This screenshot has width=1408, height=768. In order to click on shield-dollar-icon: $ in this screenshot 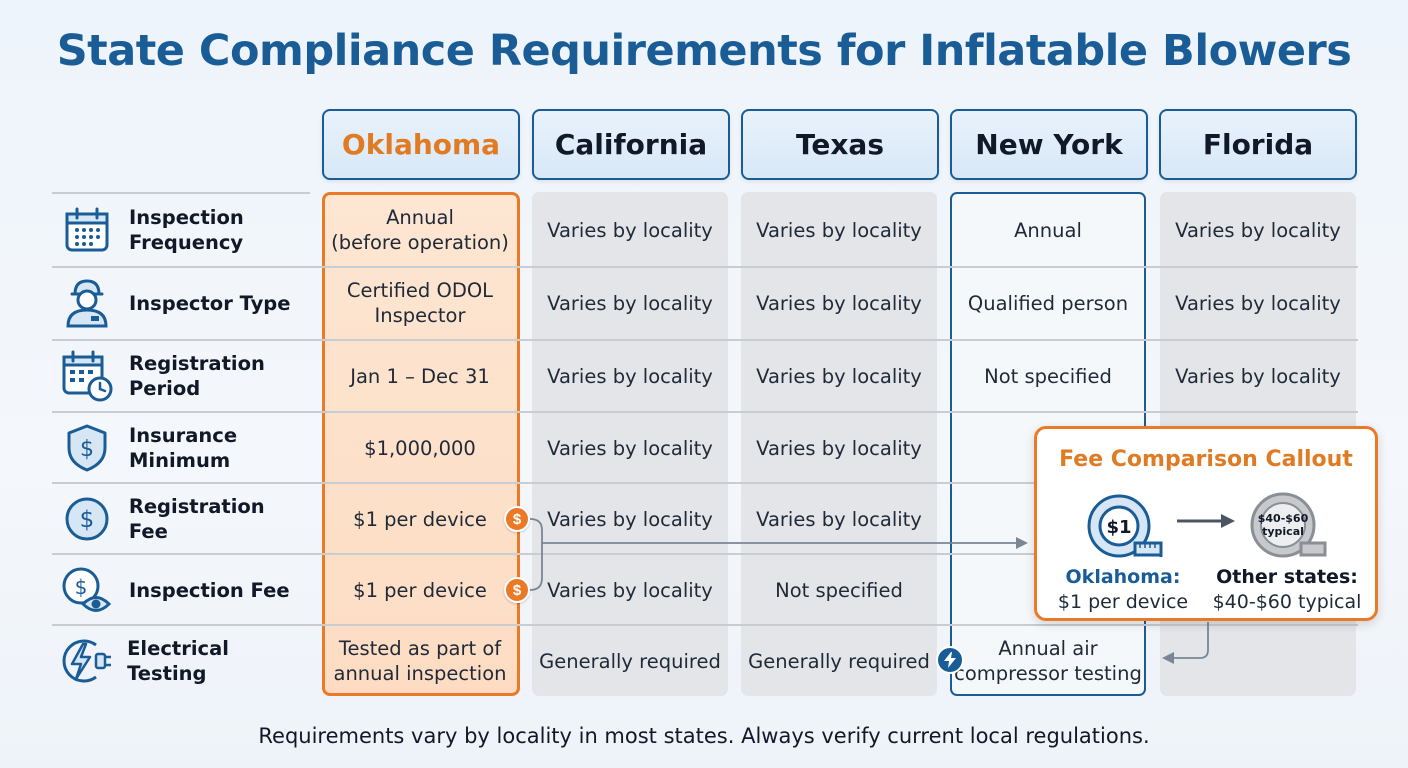, I will do `click(87, 448)`.